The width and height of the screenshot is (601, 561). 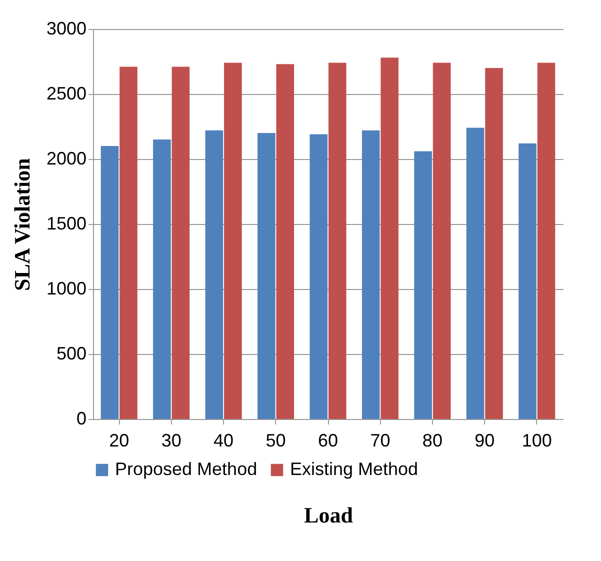 What do you see at coordinates (537, 440) in the screenshot?
I see `x-tick-label: 100` at bounding box center [537, 440].